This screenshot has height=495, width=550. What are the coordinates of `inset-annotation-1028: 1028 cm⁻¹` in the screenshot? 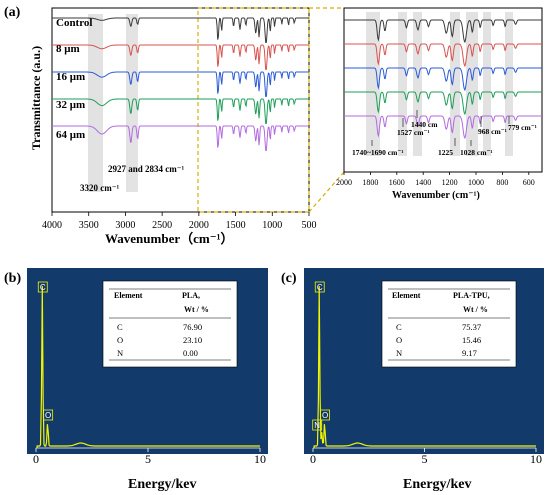 It's located at (476, 152).